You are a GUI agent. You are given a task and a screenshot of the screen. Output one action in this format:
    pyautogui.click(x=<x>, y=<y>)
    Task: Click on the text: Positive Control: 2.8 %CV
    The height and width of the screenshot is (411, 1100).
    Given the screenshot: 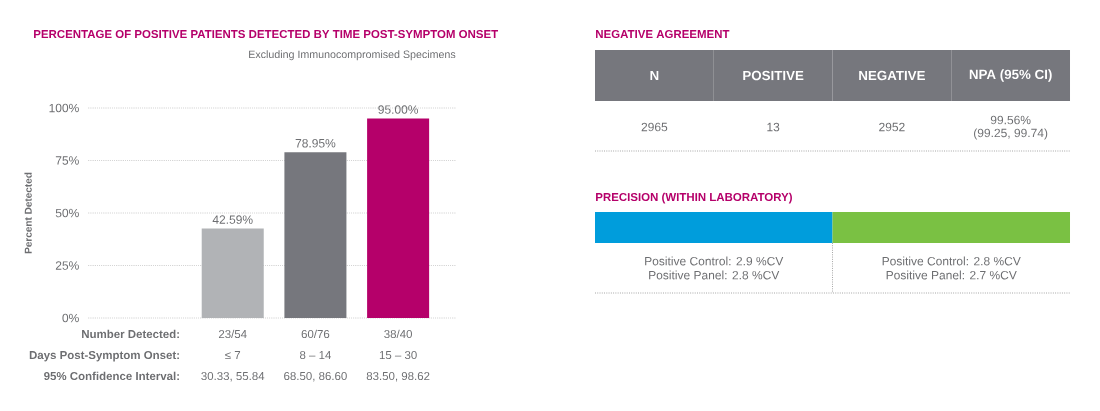 What is the action you would take?
    pyautogui.click(x=951, y=261)
    